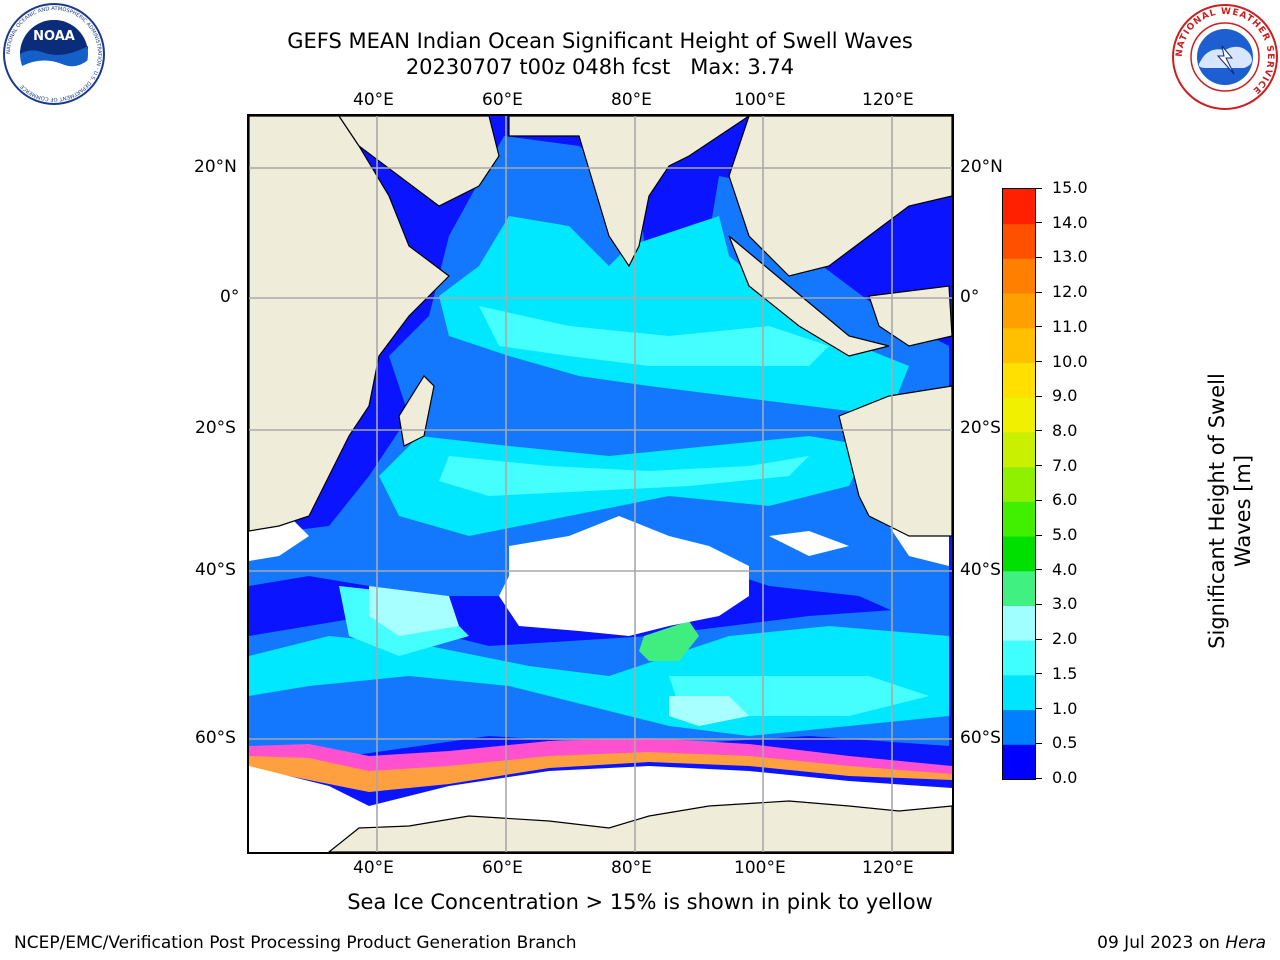 This screenshot has height=960, width=1280. I want to click on lat-tick-left: 20°N, so click(215, 167).